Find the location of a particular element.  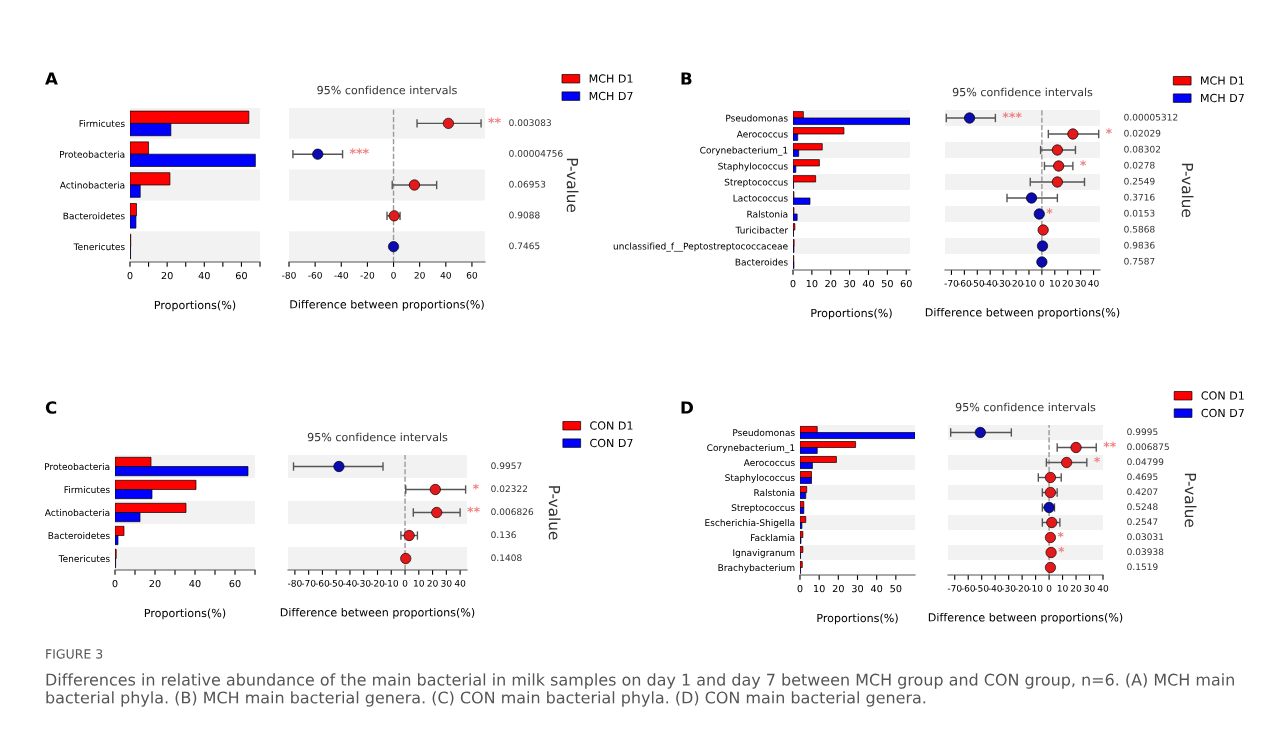

x-tick-label: -70 is located at coordinates (951, 283).